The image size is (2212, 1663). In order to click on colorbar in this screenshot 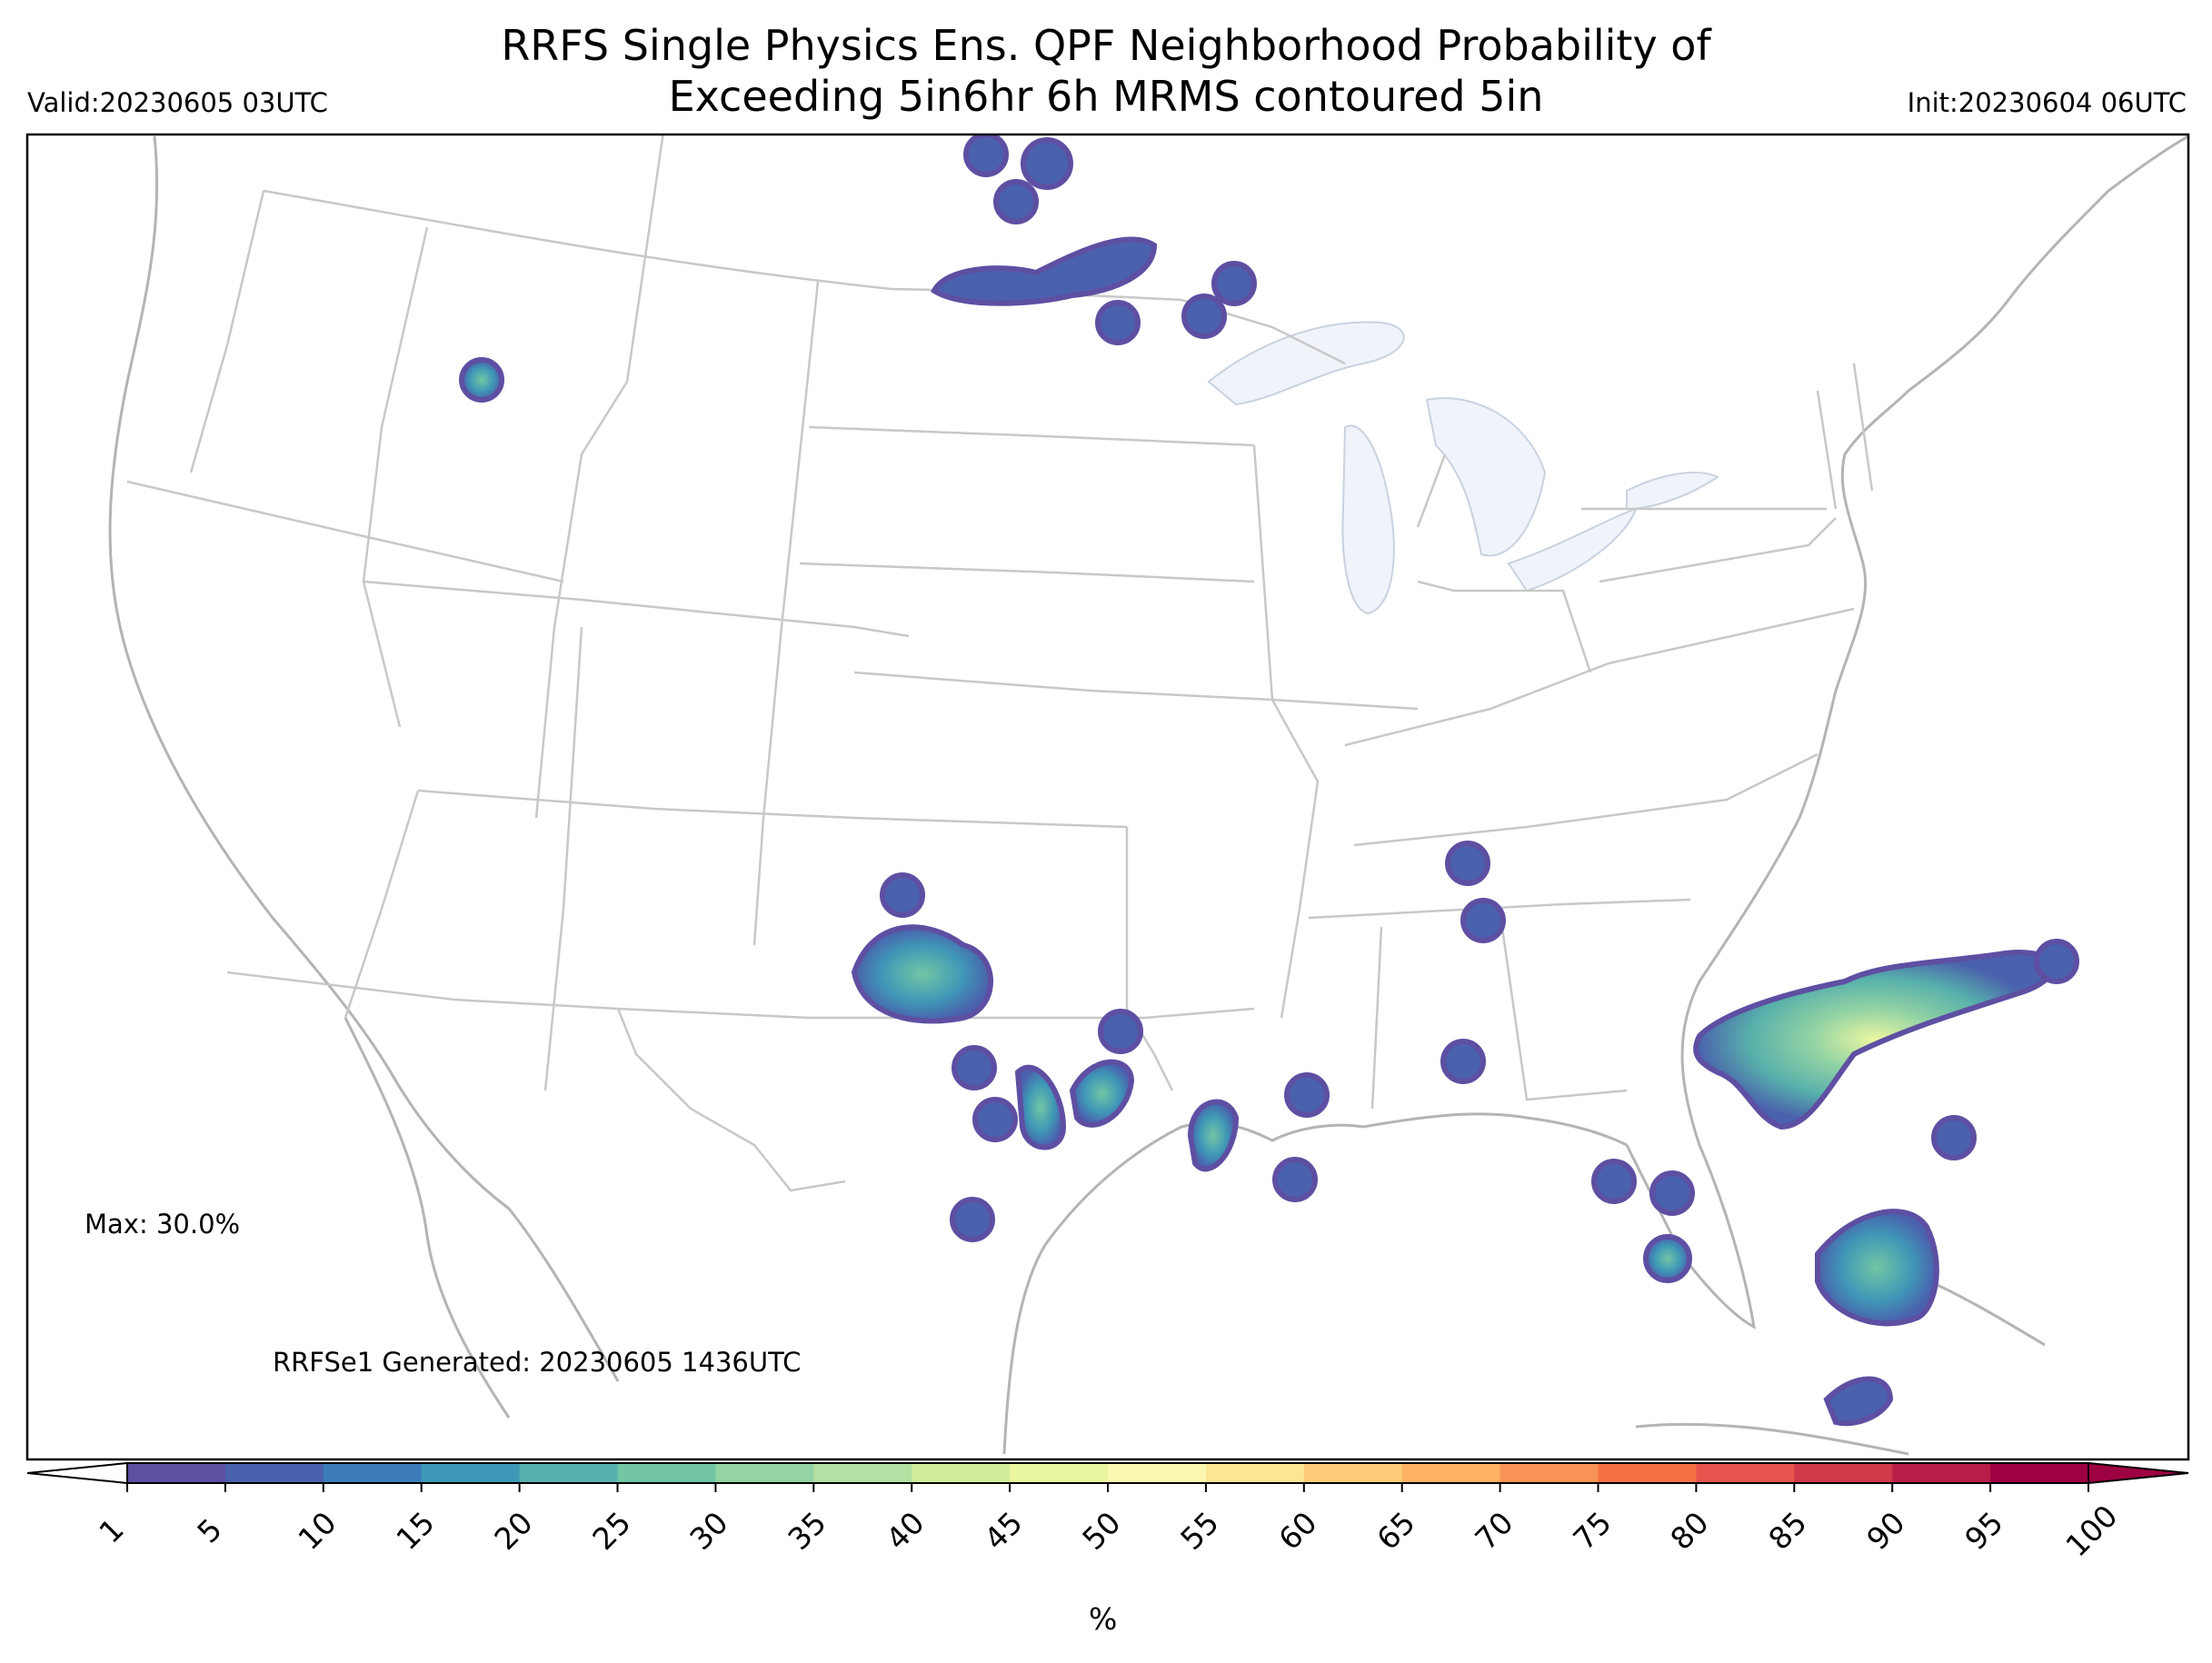, I will do `click(1107, 1476)`.